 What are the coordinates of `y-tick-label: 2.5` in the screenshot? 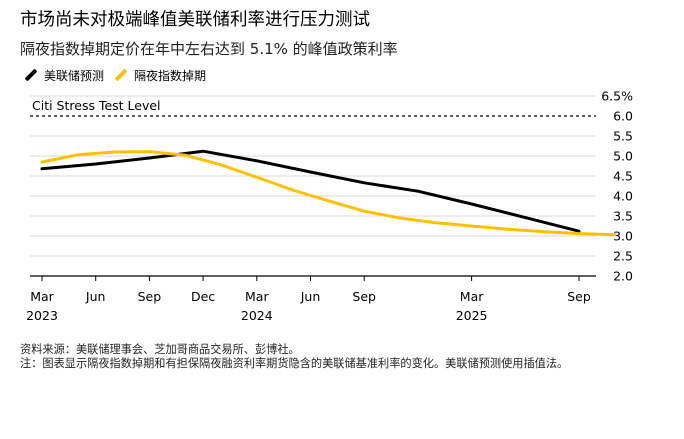 It's located at (623, 256).